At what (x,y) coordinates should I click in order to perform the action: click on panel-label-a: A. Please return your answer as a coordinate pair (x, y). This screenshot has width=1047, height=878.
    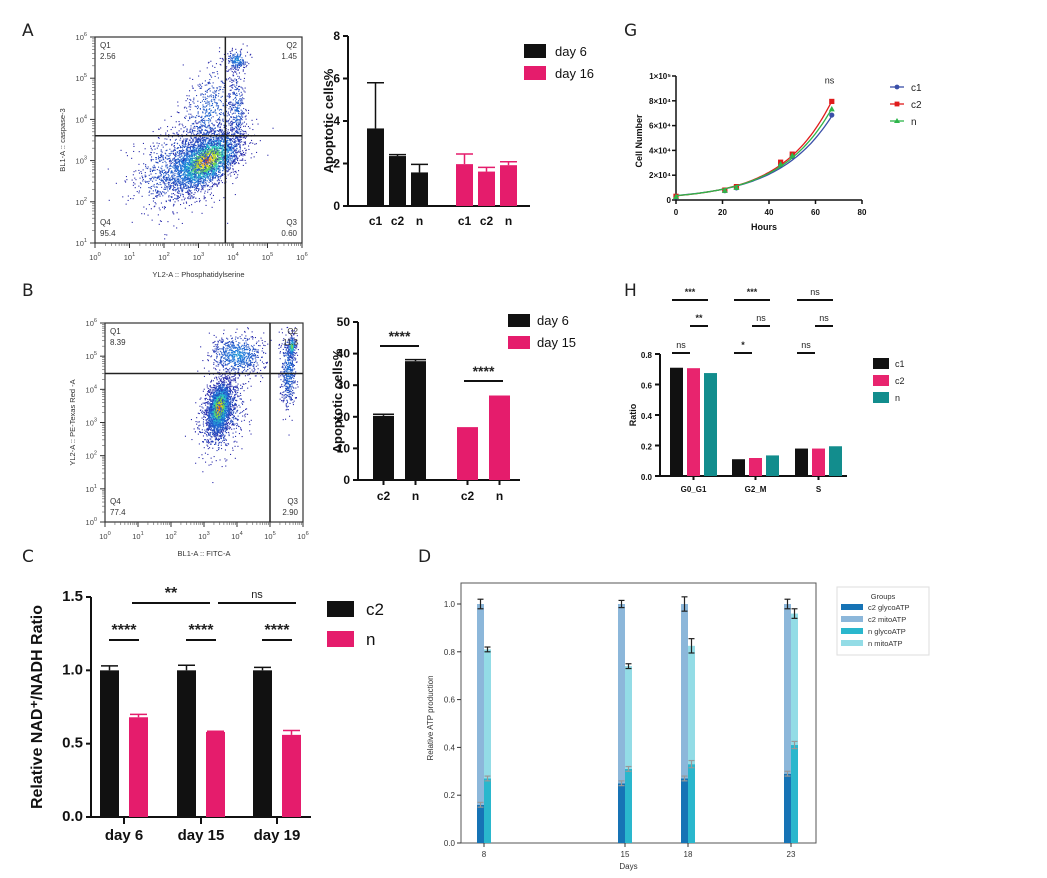
    Looking at the image, I should click on (28, 31).